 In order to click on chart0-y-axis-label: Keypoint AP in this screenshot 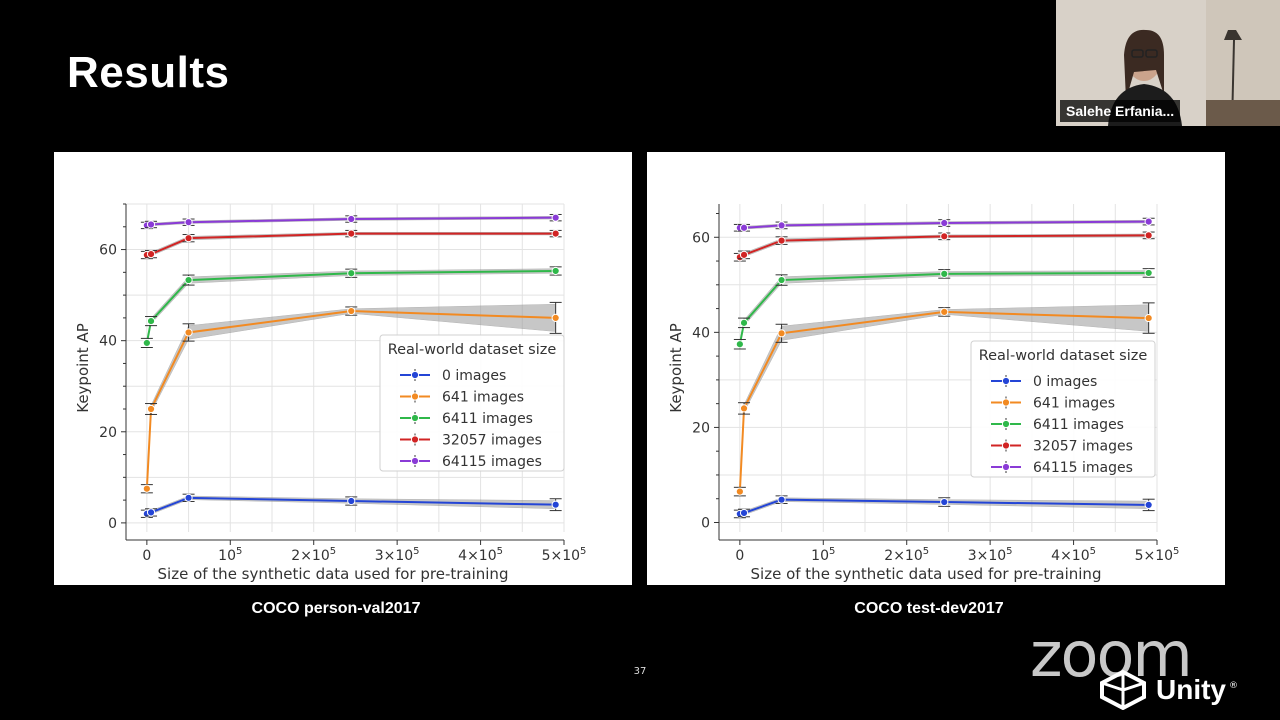, I will do `click(83, 368)`.